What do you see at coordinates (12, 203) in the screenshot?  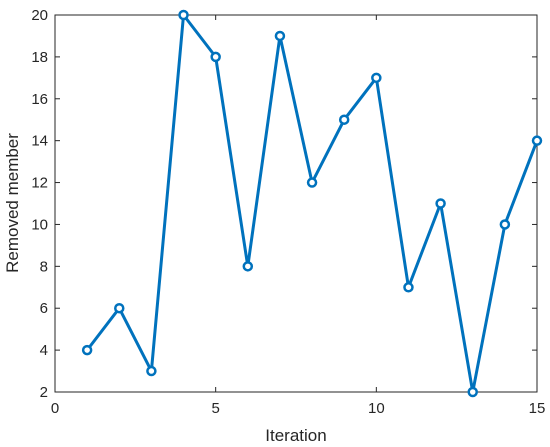 I see `y-axis-label: Removed member` at bounding box center [12, 203].